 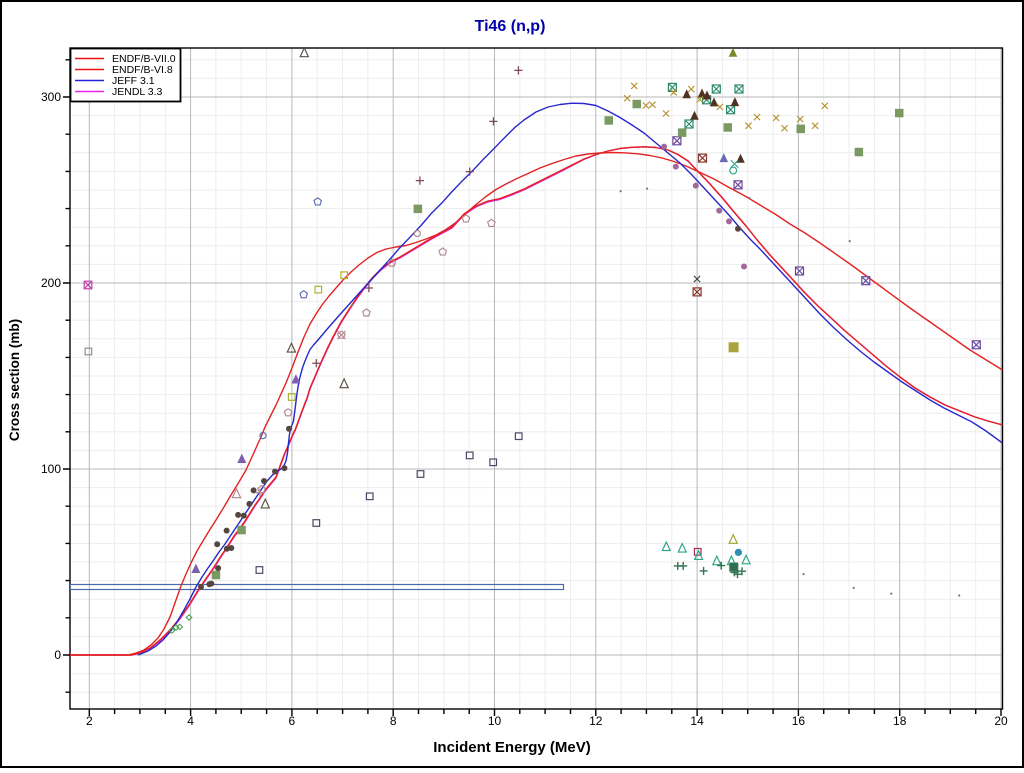 I want to click on svg-text: Cross section (mb), so click(x=14, y=380).